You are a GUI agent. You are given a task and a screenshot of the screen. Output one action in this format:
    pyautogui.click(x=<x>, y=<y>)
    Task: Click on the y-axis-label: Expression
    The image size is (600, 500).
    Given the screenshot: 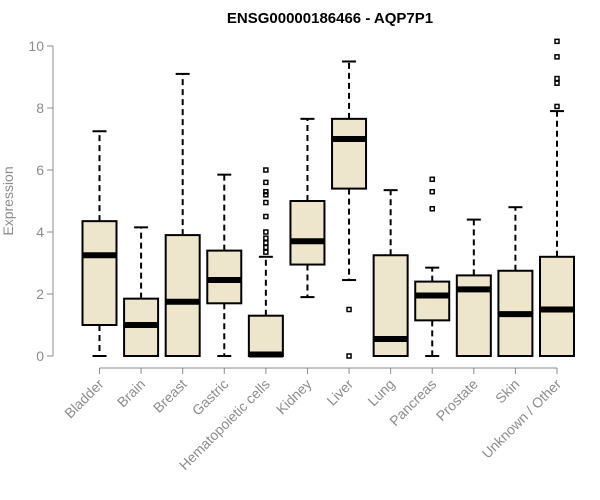 What is the action you would take?
    pyautogui.click(x=8, y=200)
    